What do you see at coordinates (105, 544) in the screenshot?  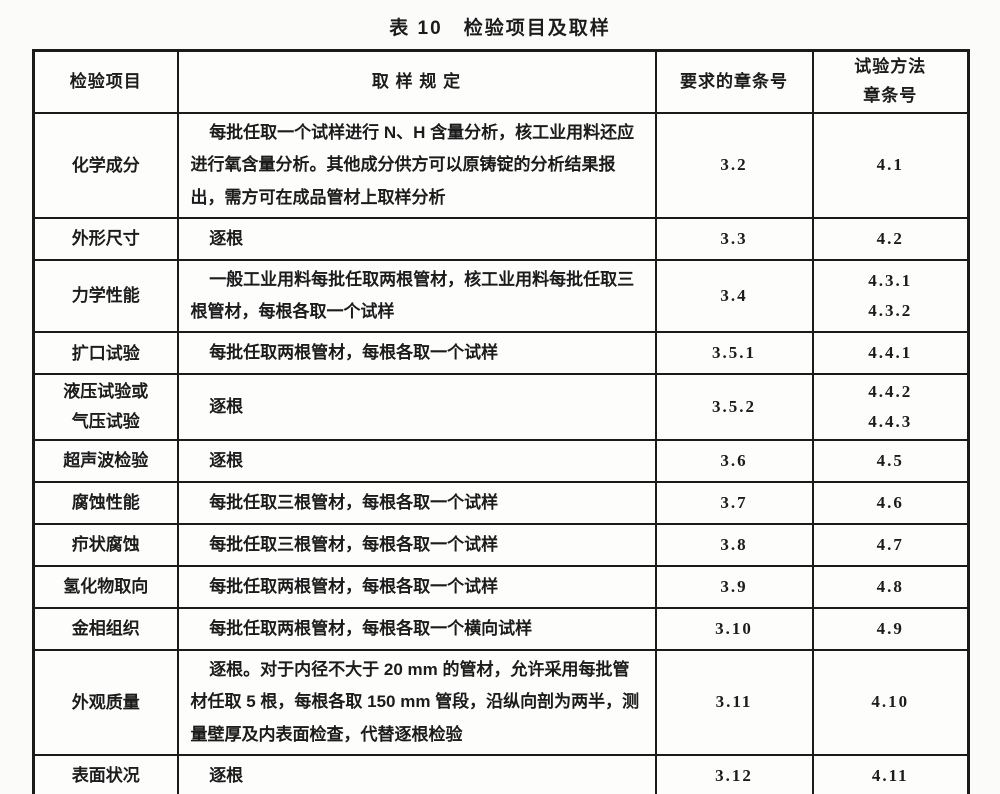 I see `cell-inspection-item: 疖状腐蚀` at bounding box center [105, 544].